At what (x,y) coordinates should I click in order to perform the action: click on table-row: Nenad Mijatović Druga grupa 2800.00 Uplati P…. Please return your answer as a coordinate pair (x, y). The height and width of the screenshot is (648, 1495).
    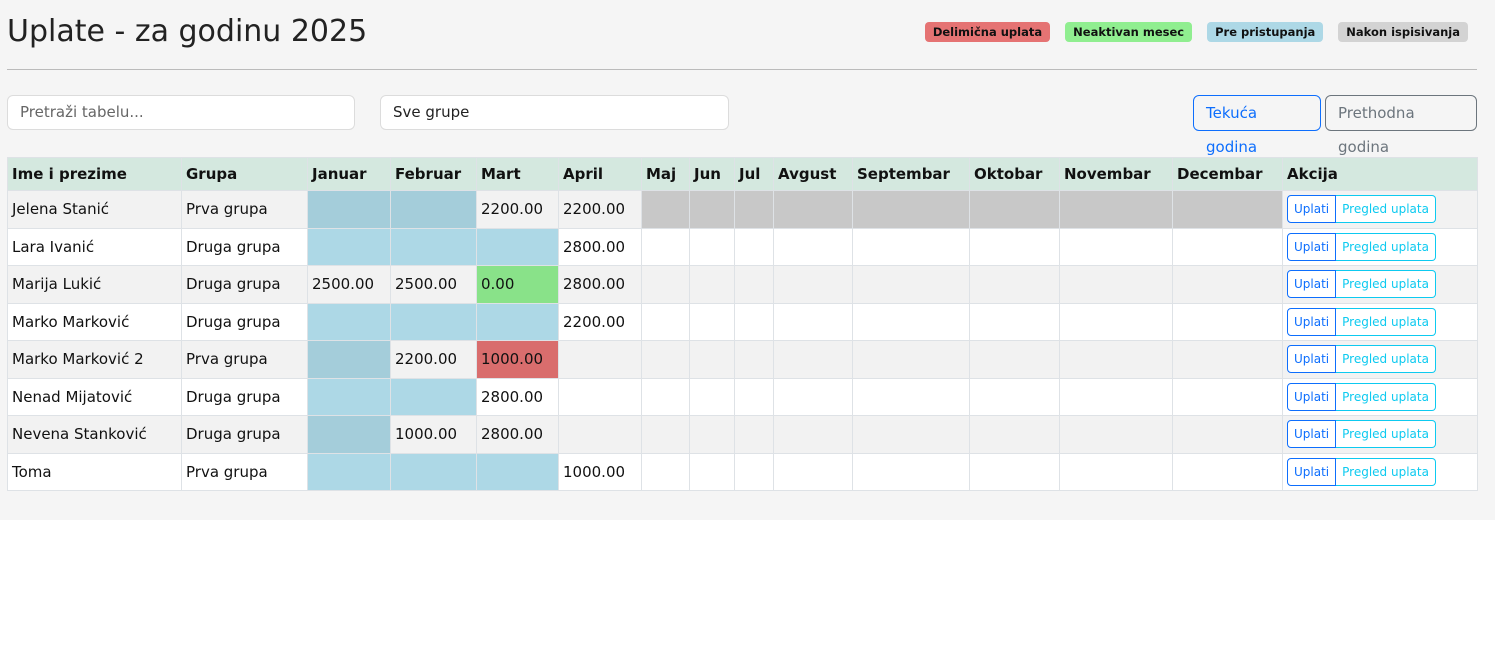
    Looking at the image, I should click on (742, 396).